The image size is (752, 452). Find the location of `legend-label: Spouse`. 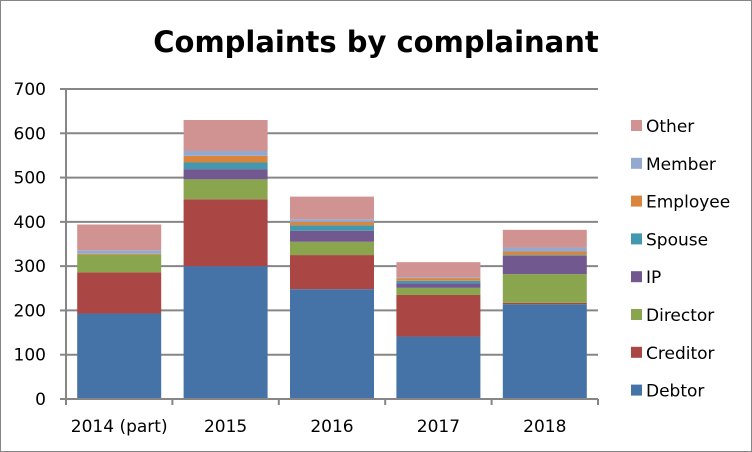

legend-label: Spouse is located at coordinates (677, 240).